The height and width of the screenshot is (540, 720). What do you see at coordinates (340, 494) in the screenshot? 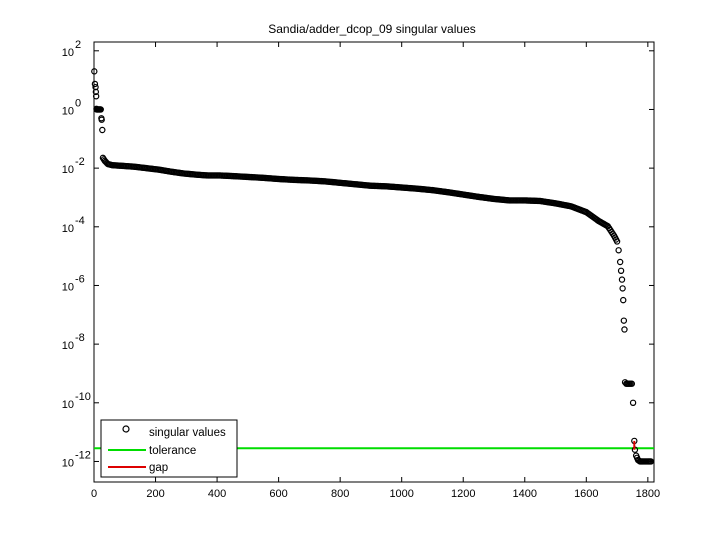
I see `x-tick-label: 800` at bounding box center [340, 494].